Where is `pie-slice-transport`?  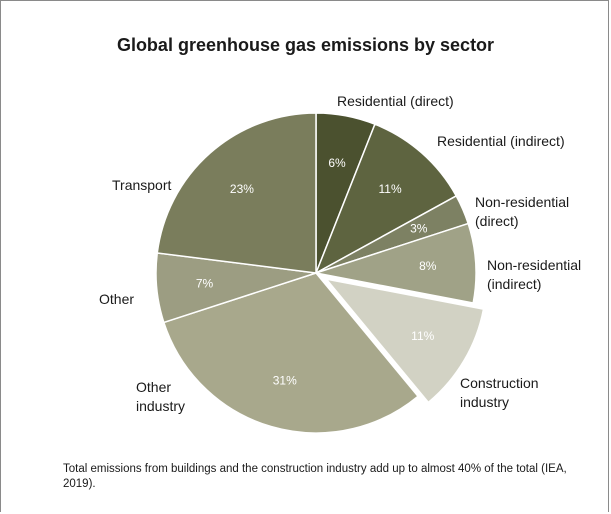 pie-slice-transport is located at coordinates (236, 193).